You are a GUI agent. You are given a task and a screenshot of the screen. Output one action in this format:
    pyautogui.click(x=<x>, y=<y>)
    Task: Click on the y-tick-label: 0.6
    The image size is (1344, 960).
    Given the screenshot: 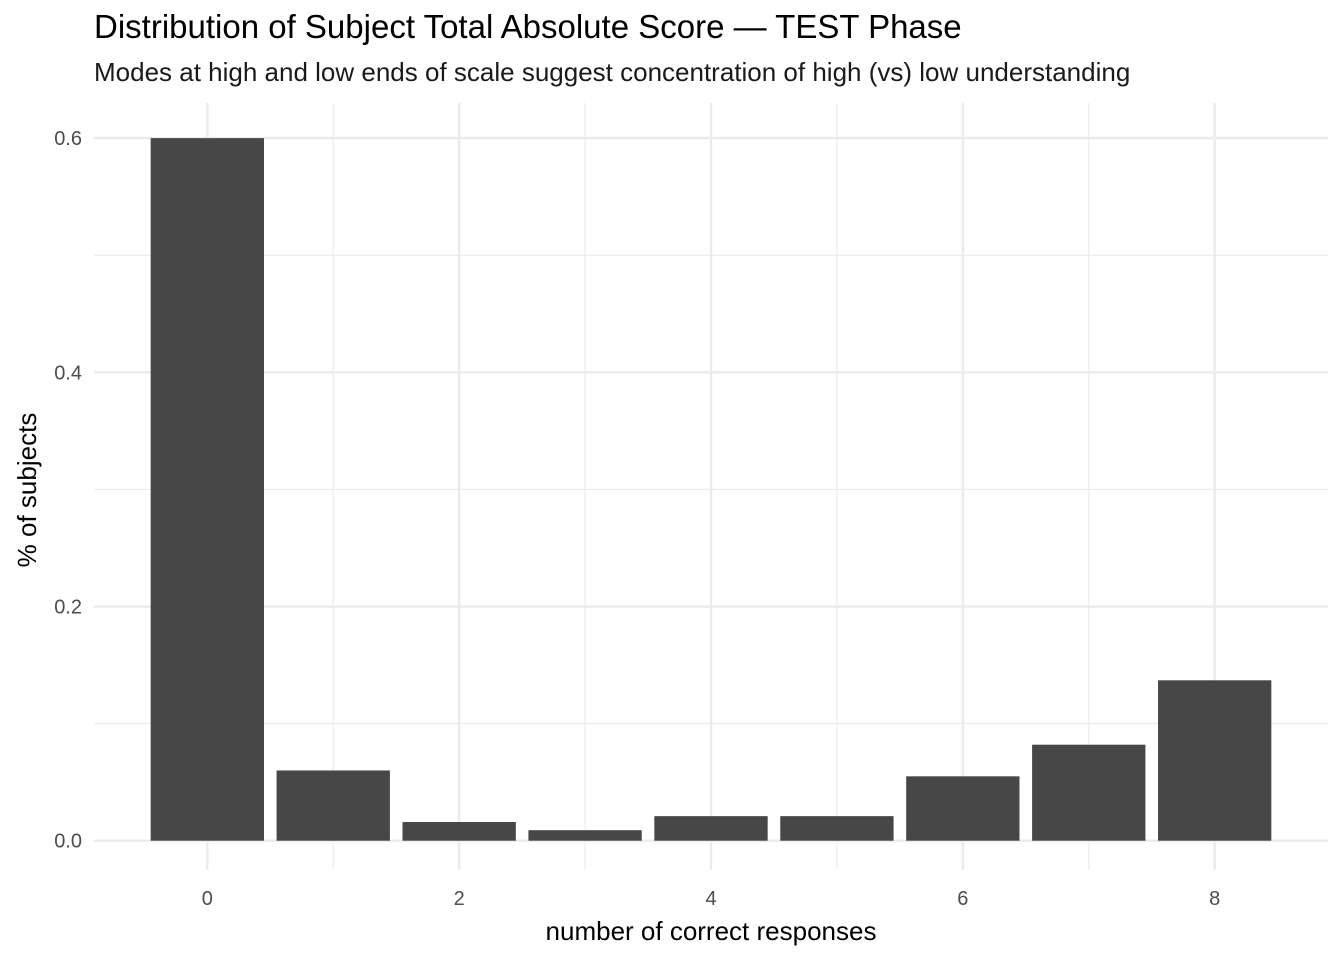 What is the action you would take?
    pyautogui.click(x=68, y=139)
    